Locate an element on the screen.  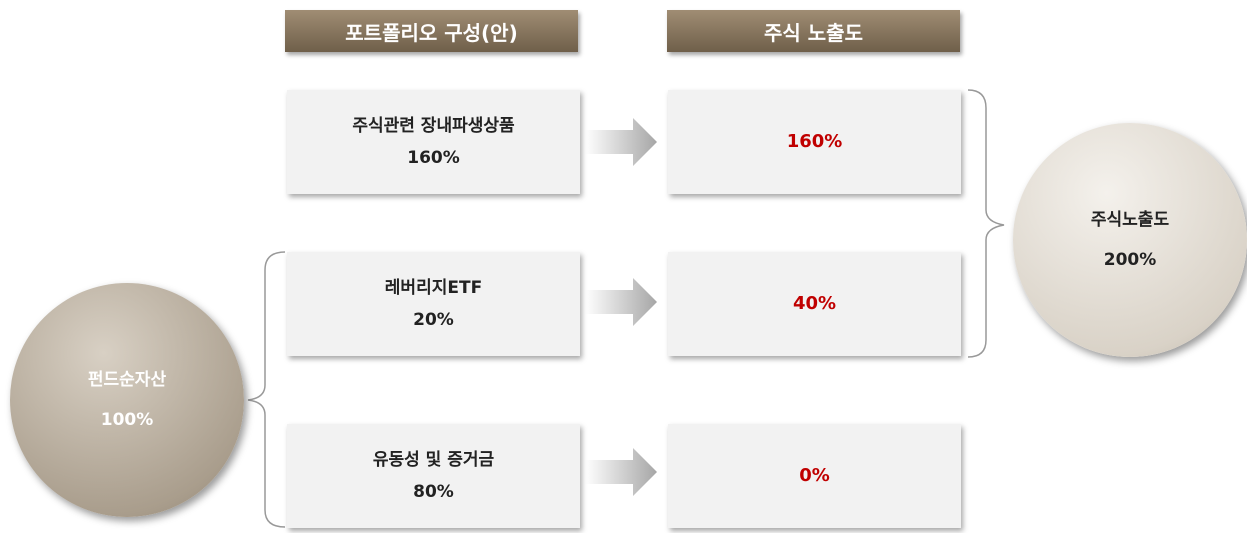
header: 포트폴리오 구성(안) is located at coordinates (431, 31).